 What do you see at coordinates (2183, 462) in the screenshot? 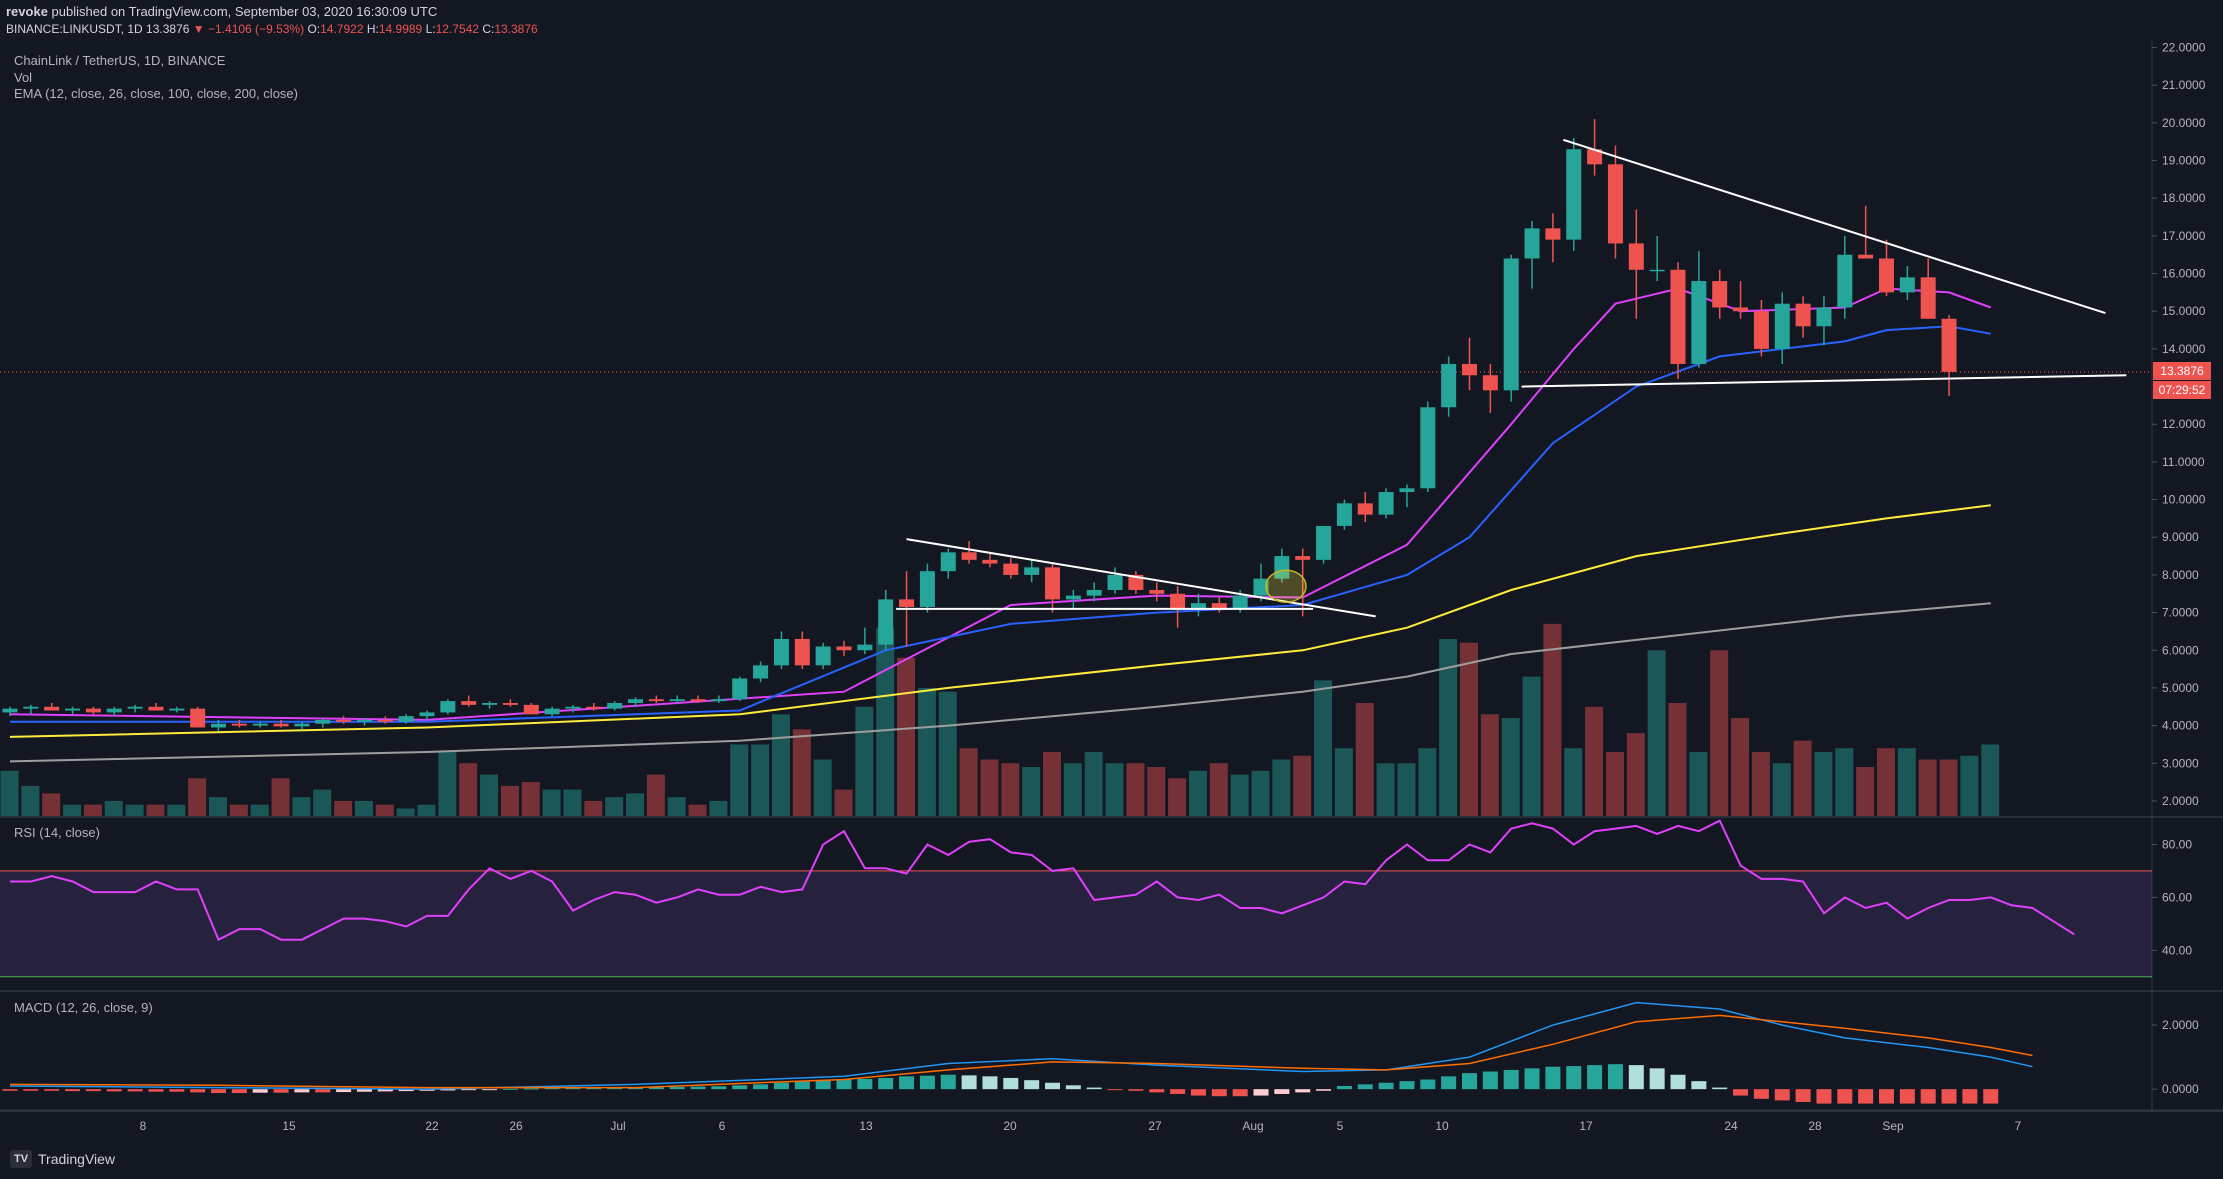
I see `price-tick-label: 11.0000` at bounding box center [2183, 462].